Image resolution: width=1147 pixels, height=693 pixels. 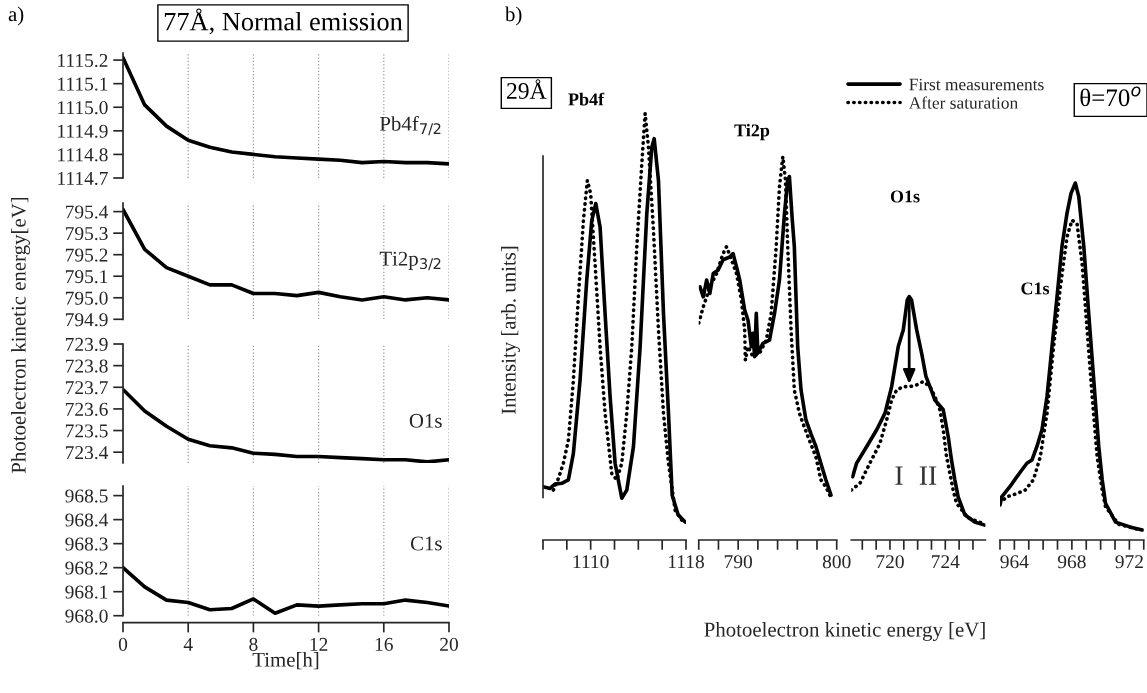 I want to click on y-tick-label: 723.6, so click(x=86, y=409).